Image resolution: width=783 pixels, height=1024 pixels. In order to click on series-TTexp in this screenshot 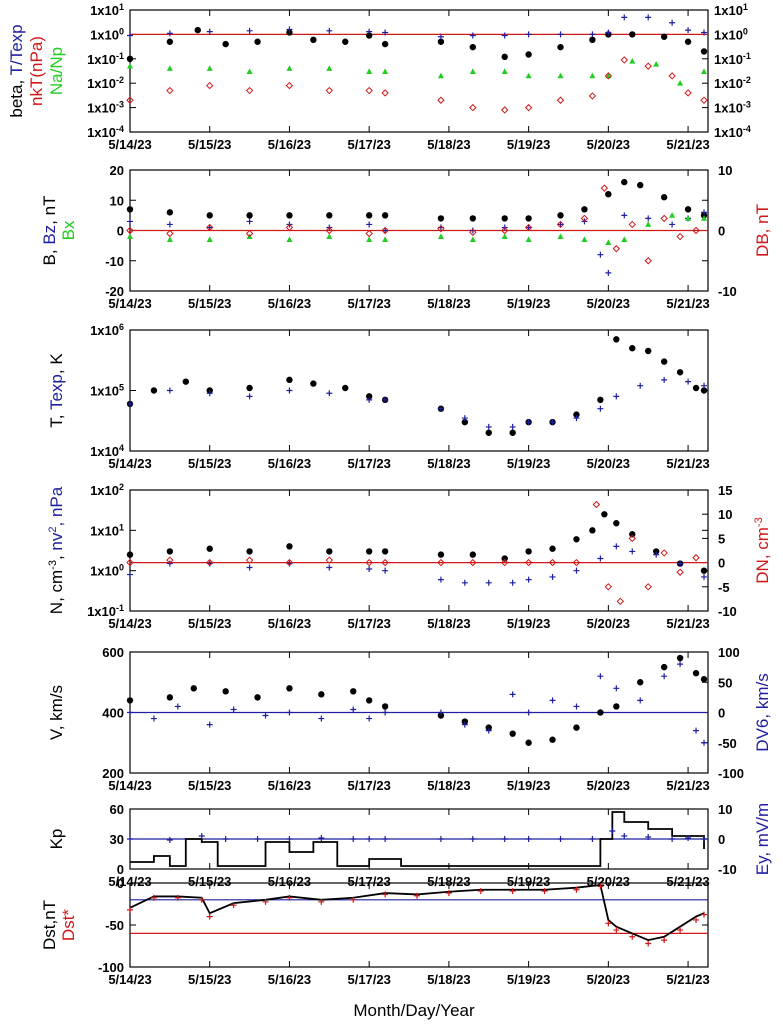, I will do `click(417, 27)`.